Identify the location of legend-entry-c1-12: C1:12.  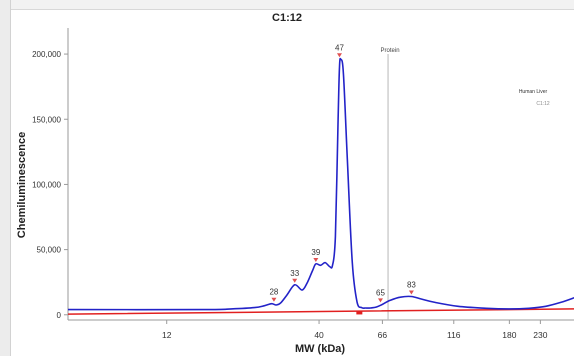
(543, 104).